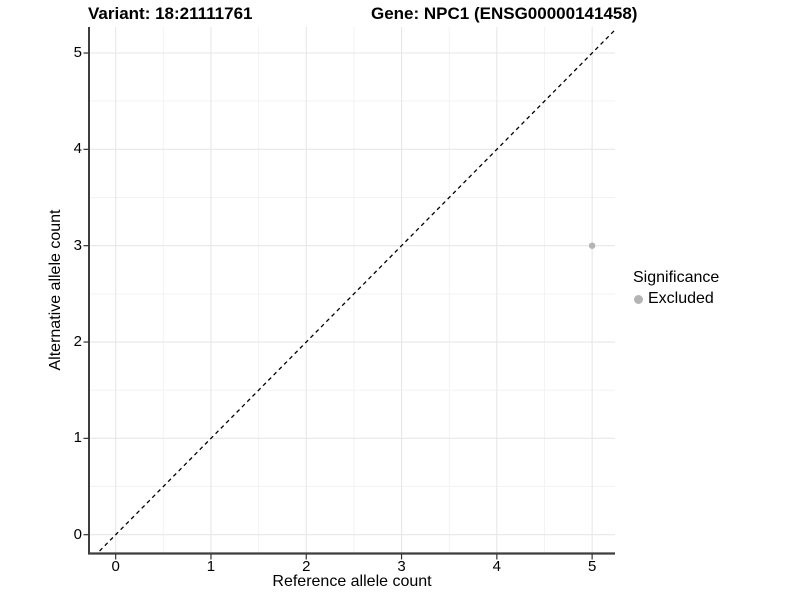 This screenshot has width=800, height=600. I want to click on plot-title-gene: Gene: NPC1 (ENSG00000141458), so click(504, 13).